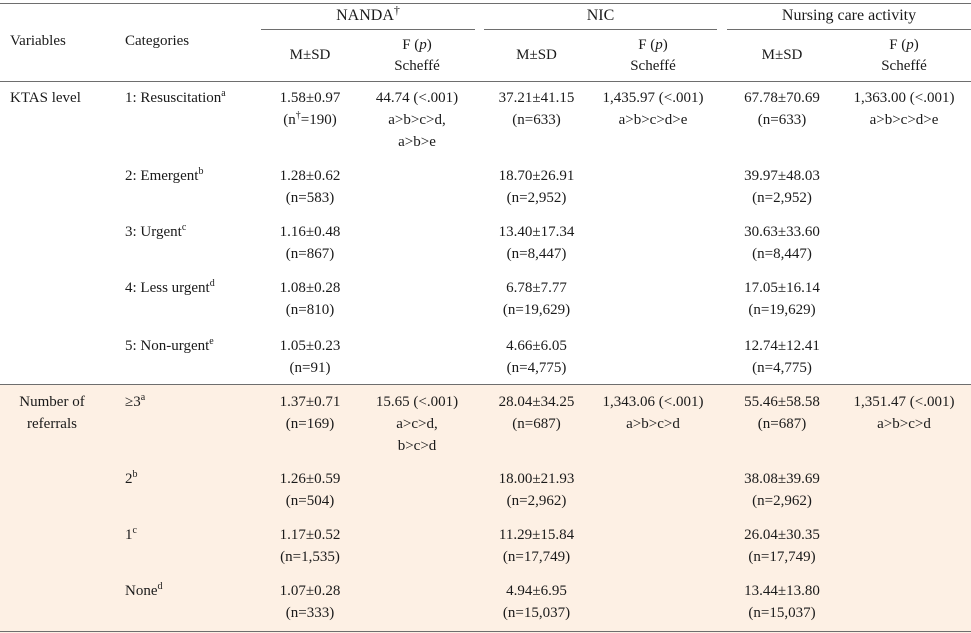 This screenshot has height=633, width=971. I want to click on category-superscript: d, so click(212, 283).